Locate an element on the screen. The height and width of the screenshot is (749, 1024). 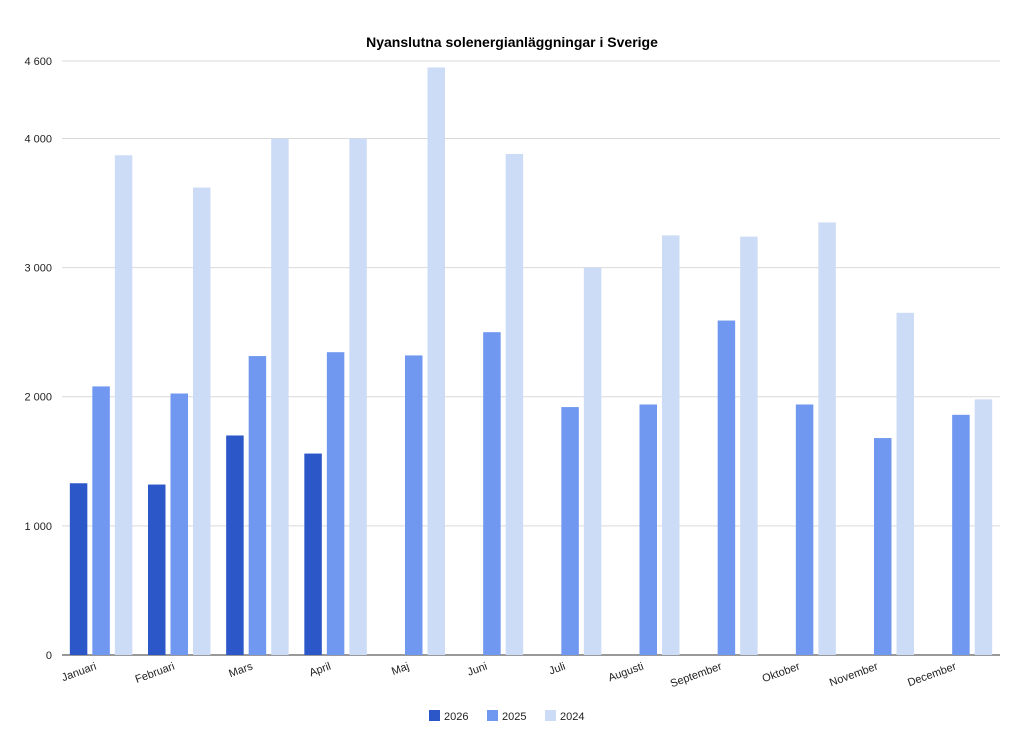
x-tick-label: Mars is located at coordinates (241, 670).